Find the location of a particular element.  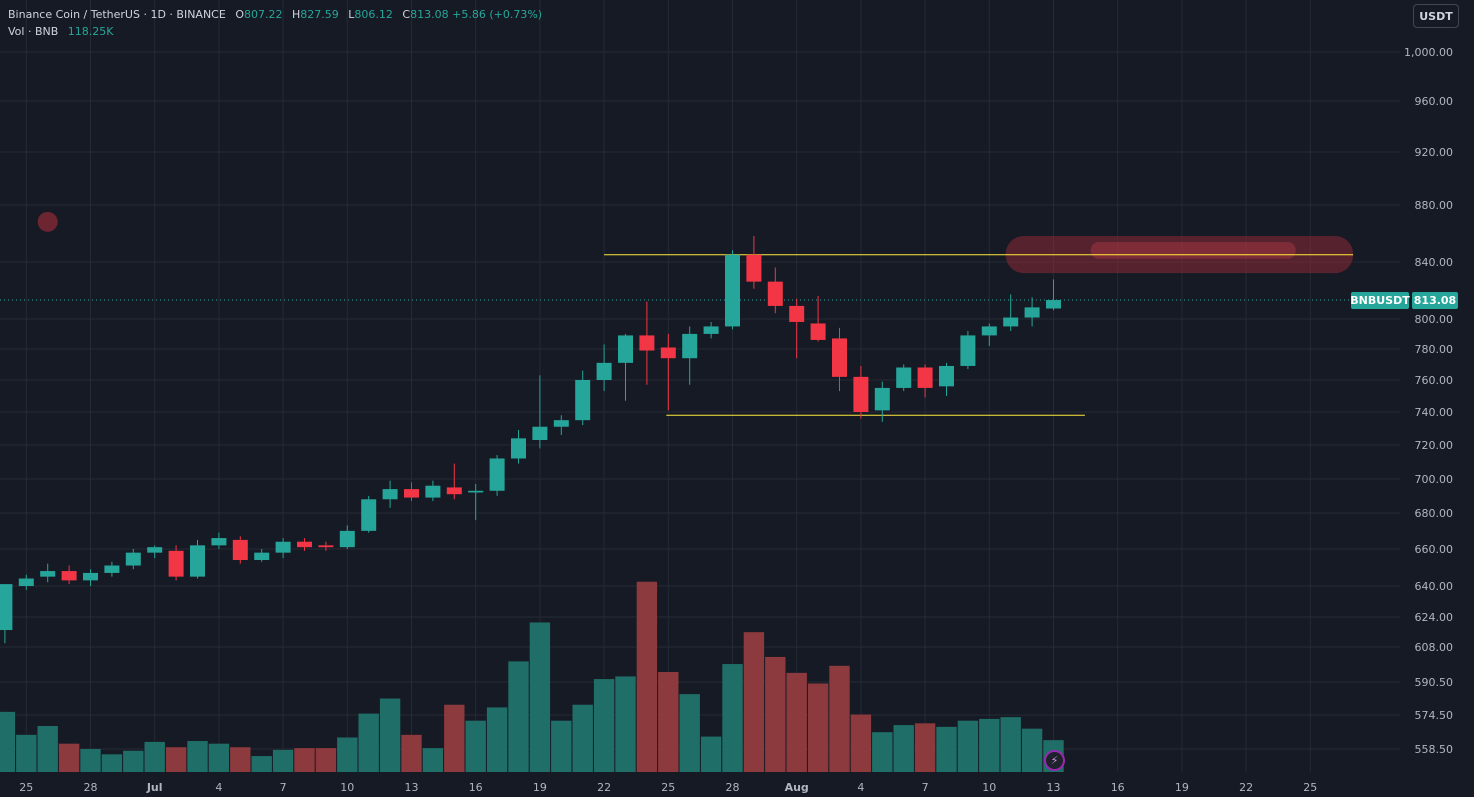

legend-high-value: 827.59 is located at coordinates (319, 14).